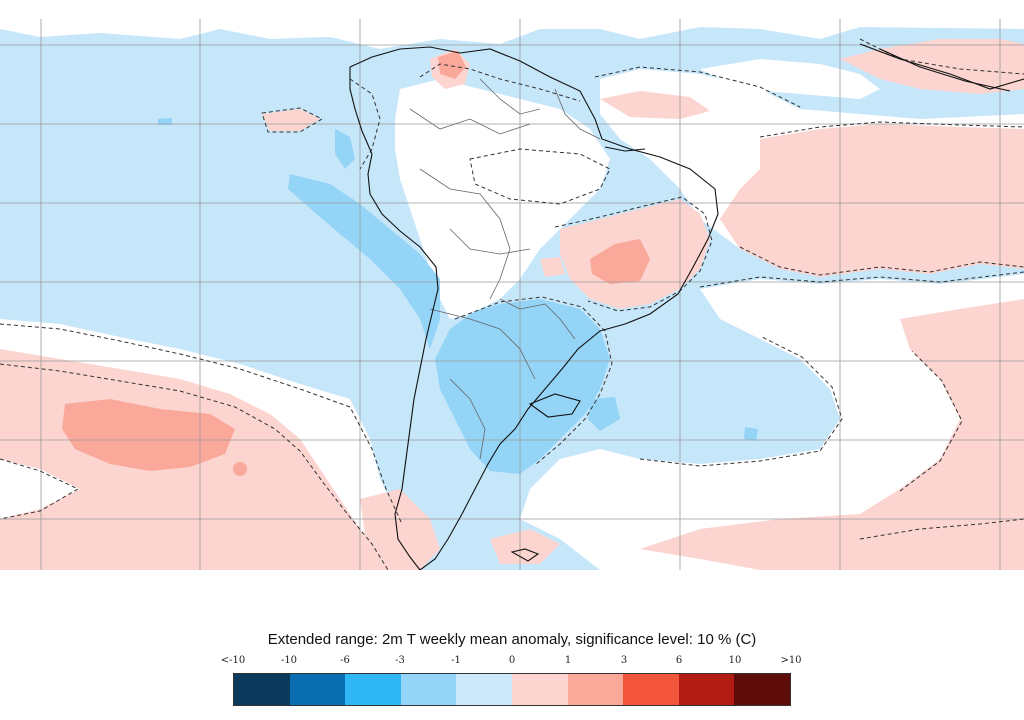  What do you see at coordinates (791, 660) in the screenshot?
I see `colorbar-tick: >10` at bounding box center [791, 660].